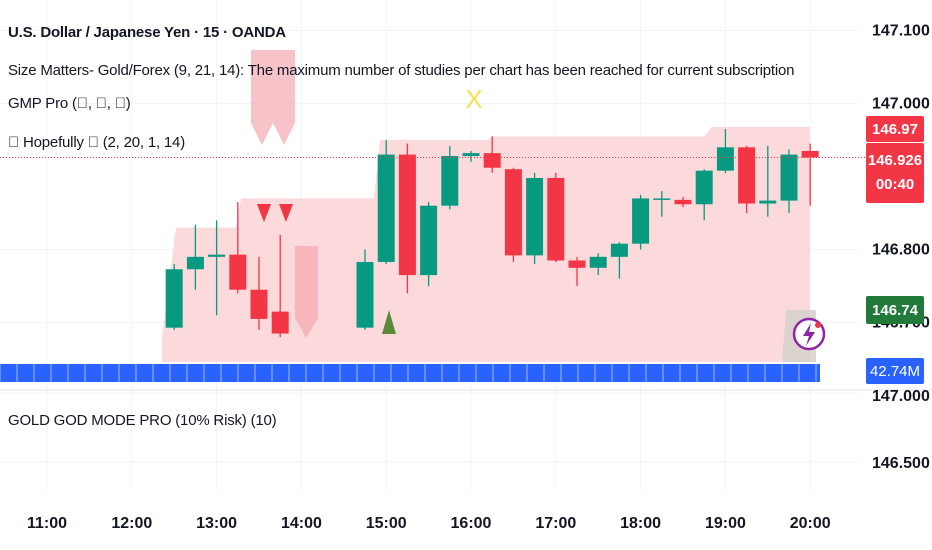  I want to click on lightning-icon, so click(809, 334).